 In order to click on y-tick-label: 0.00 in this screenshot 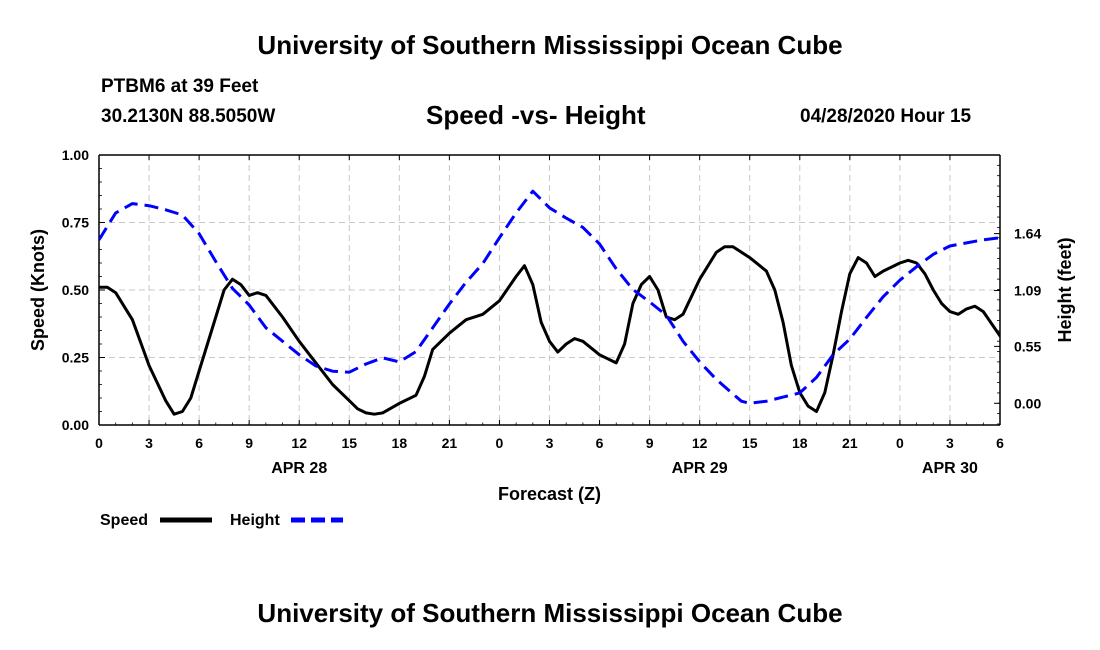, I will do `click(75, 425)`.